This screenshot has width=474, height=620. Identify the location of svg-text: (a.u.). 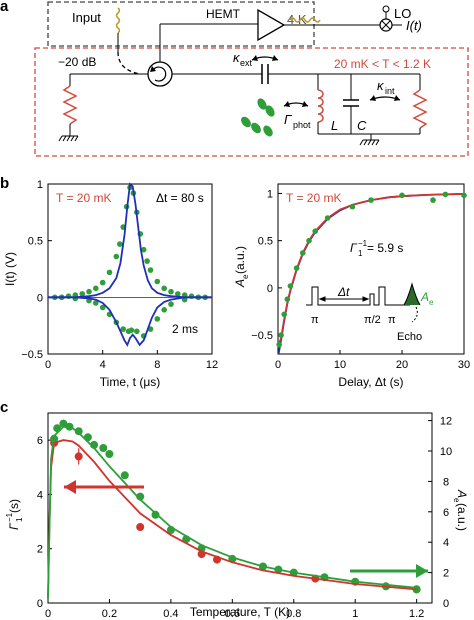
(240, 260).